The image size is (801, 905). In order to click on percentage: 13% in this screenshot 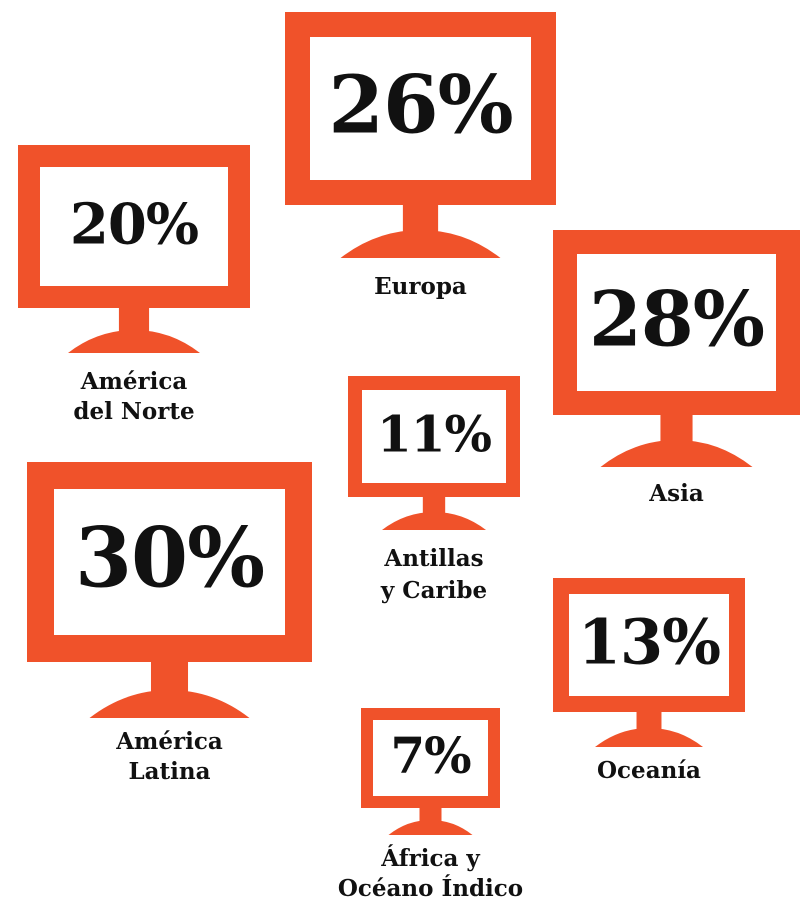, I will do `click(649, 641)`.